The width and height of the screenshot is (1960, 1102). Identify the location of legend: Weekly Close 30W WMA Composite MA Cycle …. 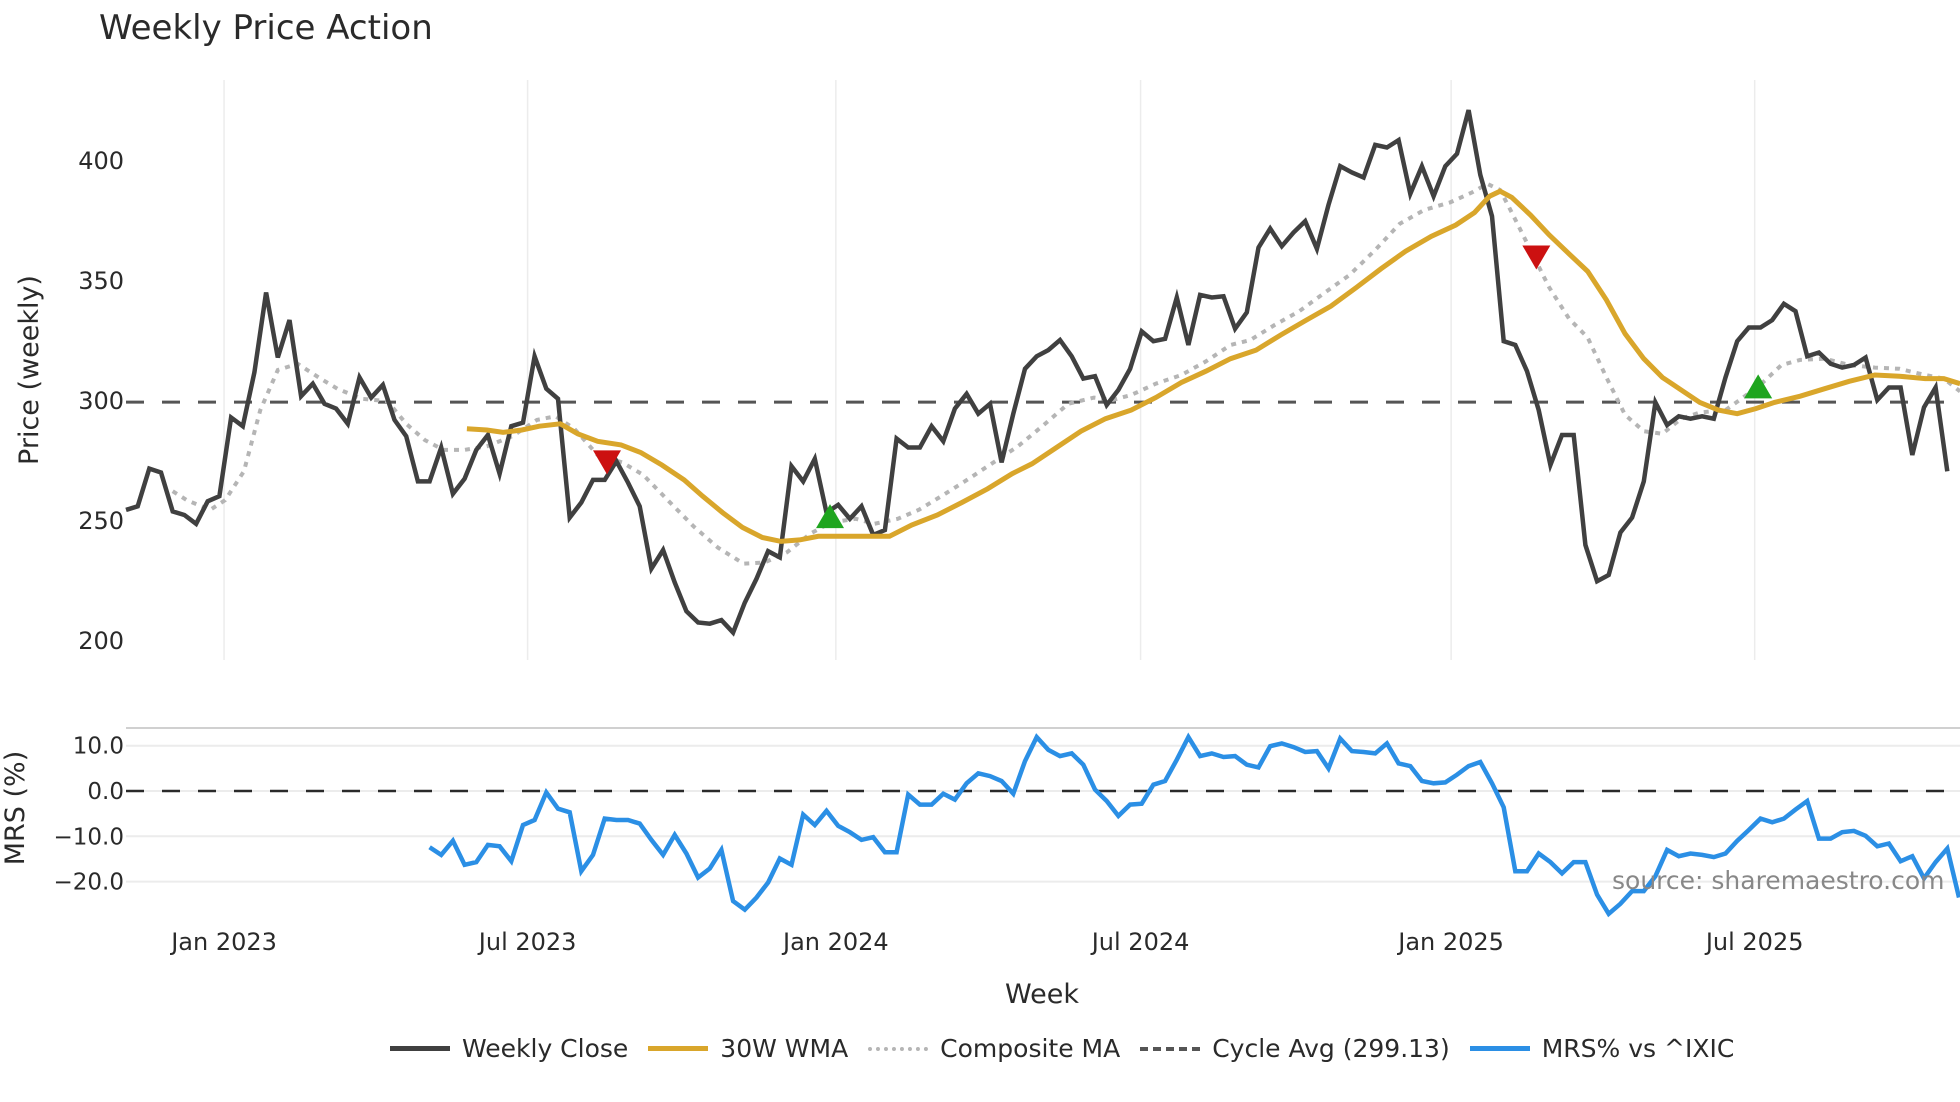
(1072, 1048).